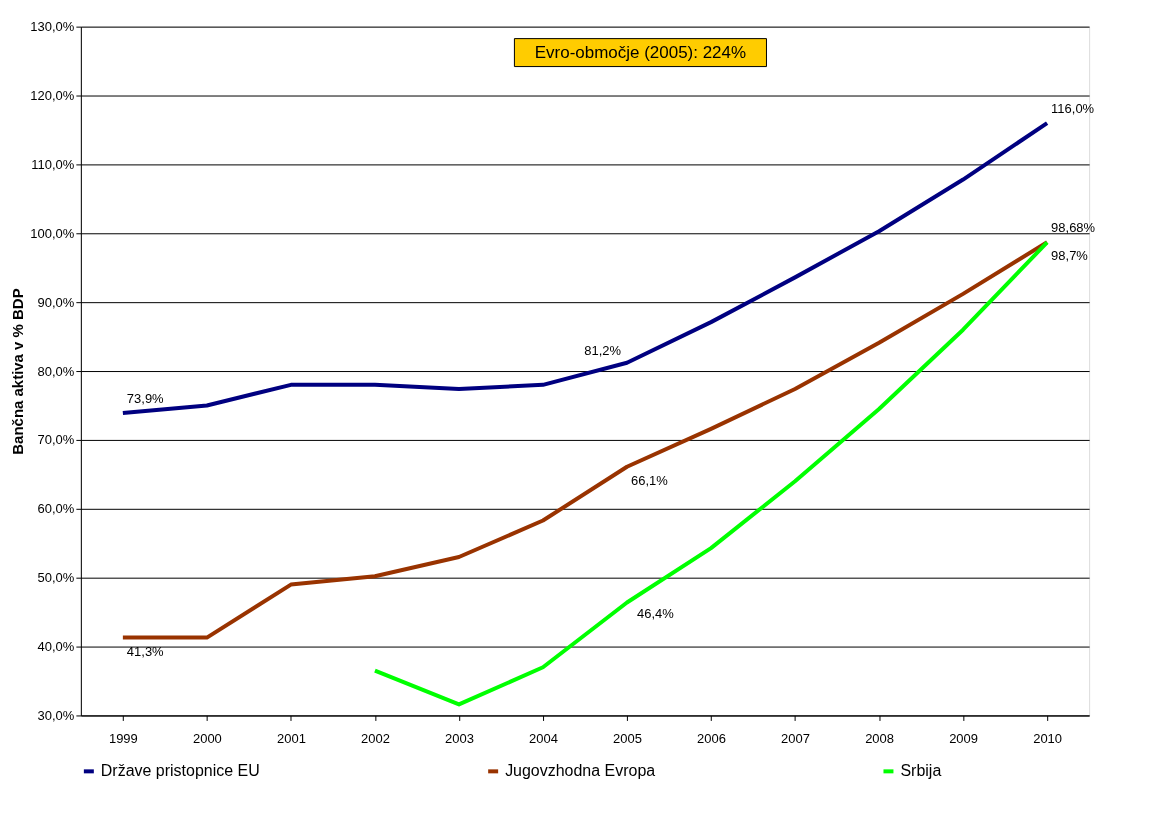 The height and width of the screenshot is (825, 1156). What do you see at coordinates (180, 771) in the screenshot?
I see `legend-label: Države pristopnice EU` at bounding box center [180, 771].